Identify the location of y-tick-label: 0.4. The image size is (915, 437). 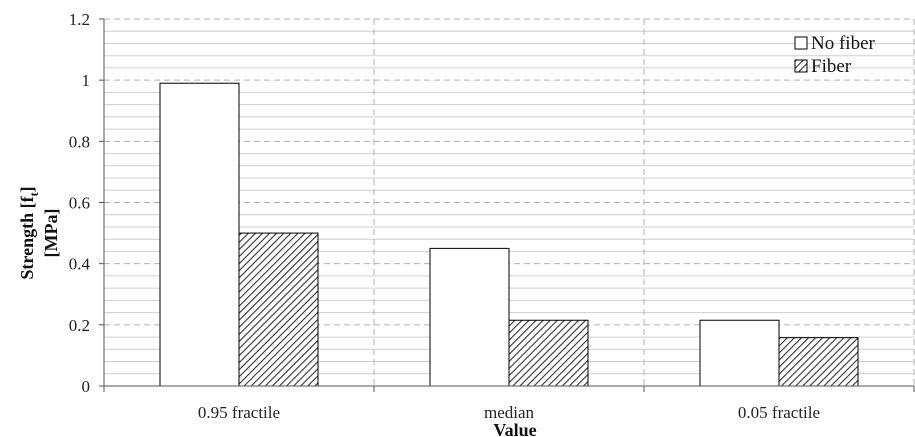
(80, 264).